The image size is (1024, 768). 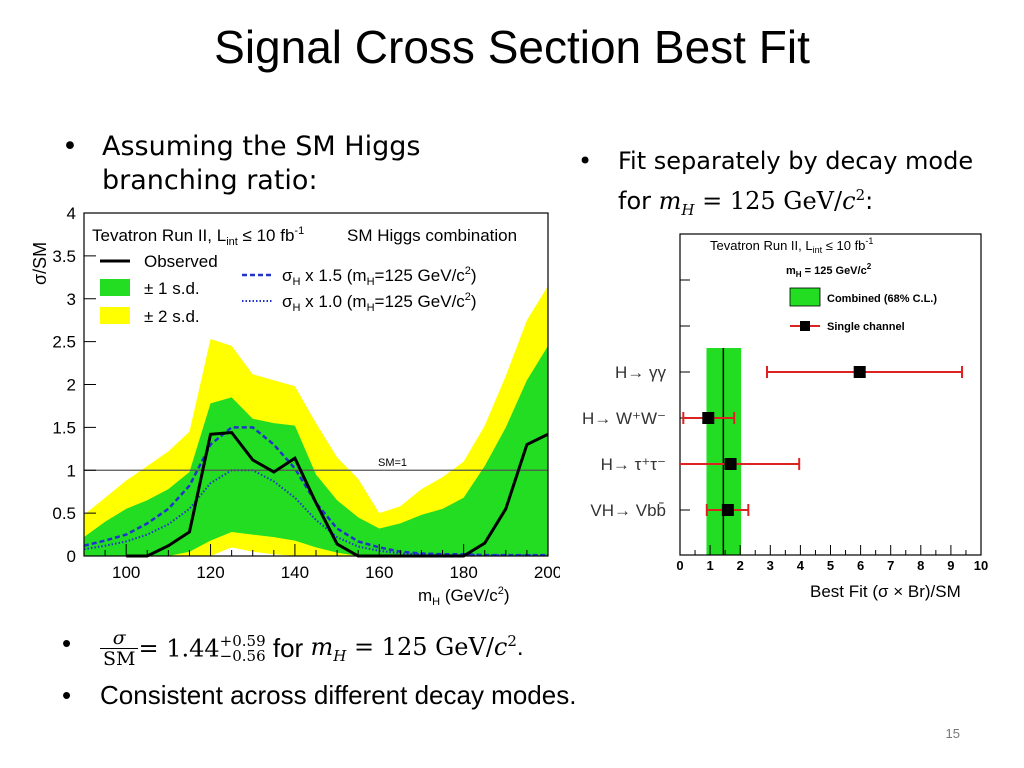 I want to click on result-formula: σ SM = 1.44 +0.59 −0.56 for mH = 125 GeV/c2., so click(x=312, y=648).